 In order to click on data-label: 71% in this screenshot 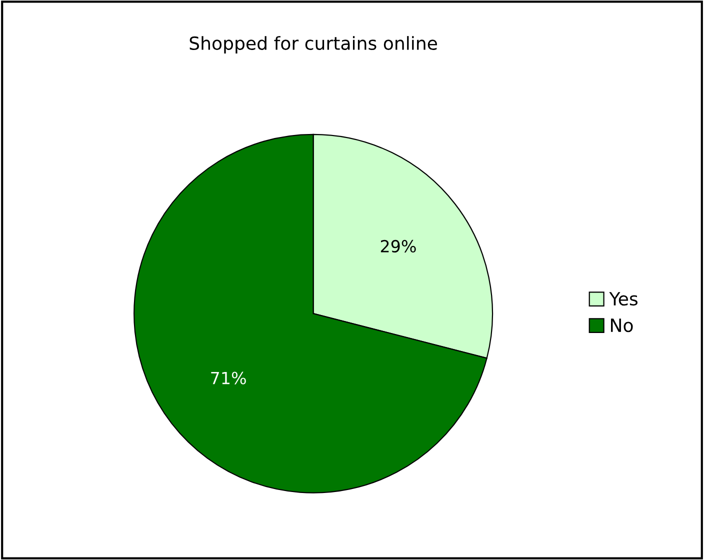, I will do `click(228, 378)`.